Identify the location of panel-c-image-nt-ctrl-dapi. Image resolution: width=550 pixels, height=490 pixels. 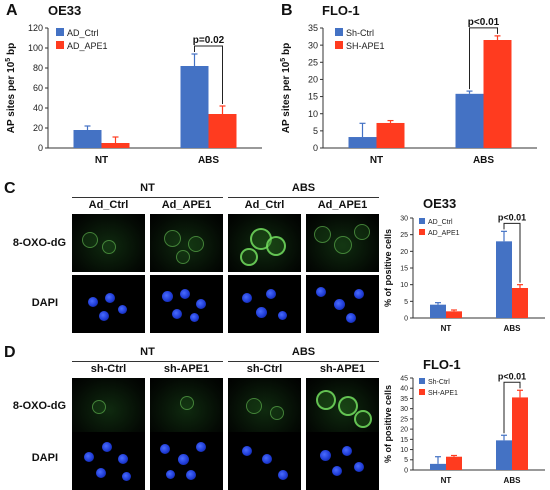
(108, 304).